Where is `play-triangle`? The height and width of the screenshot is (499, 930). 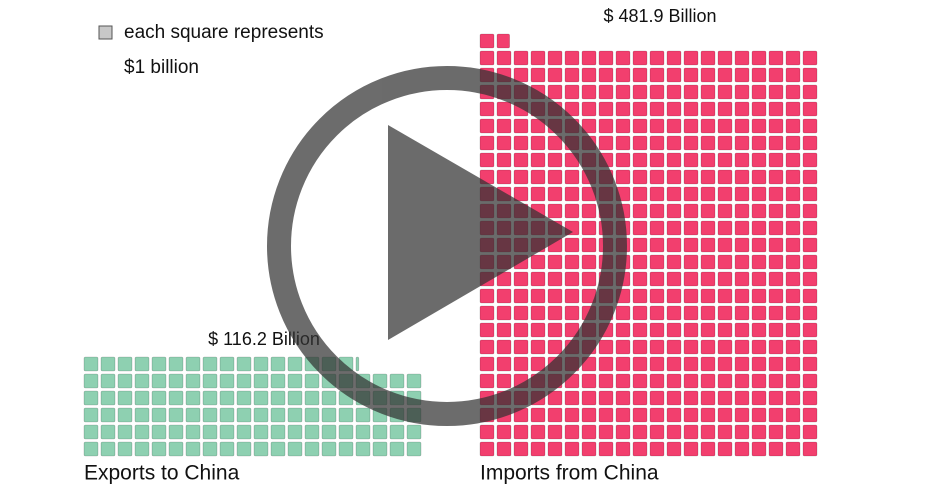
play-triangle is located at coordinates (480, 232).